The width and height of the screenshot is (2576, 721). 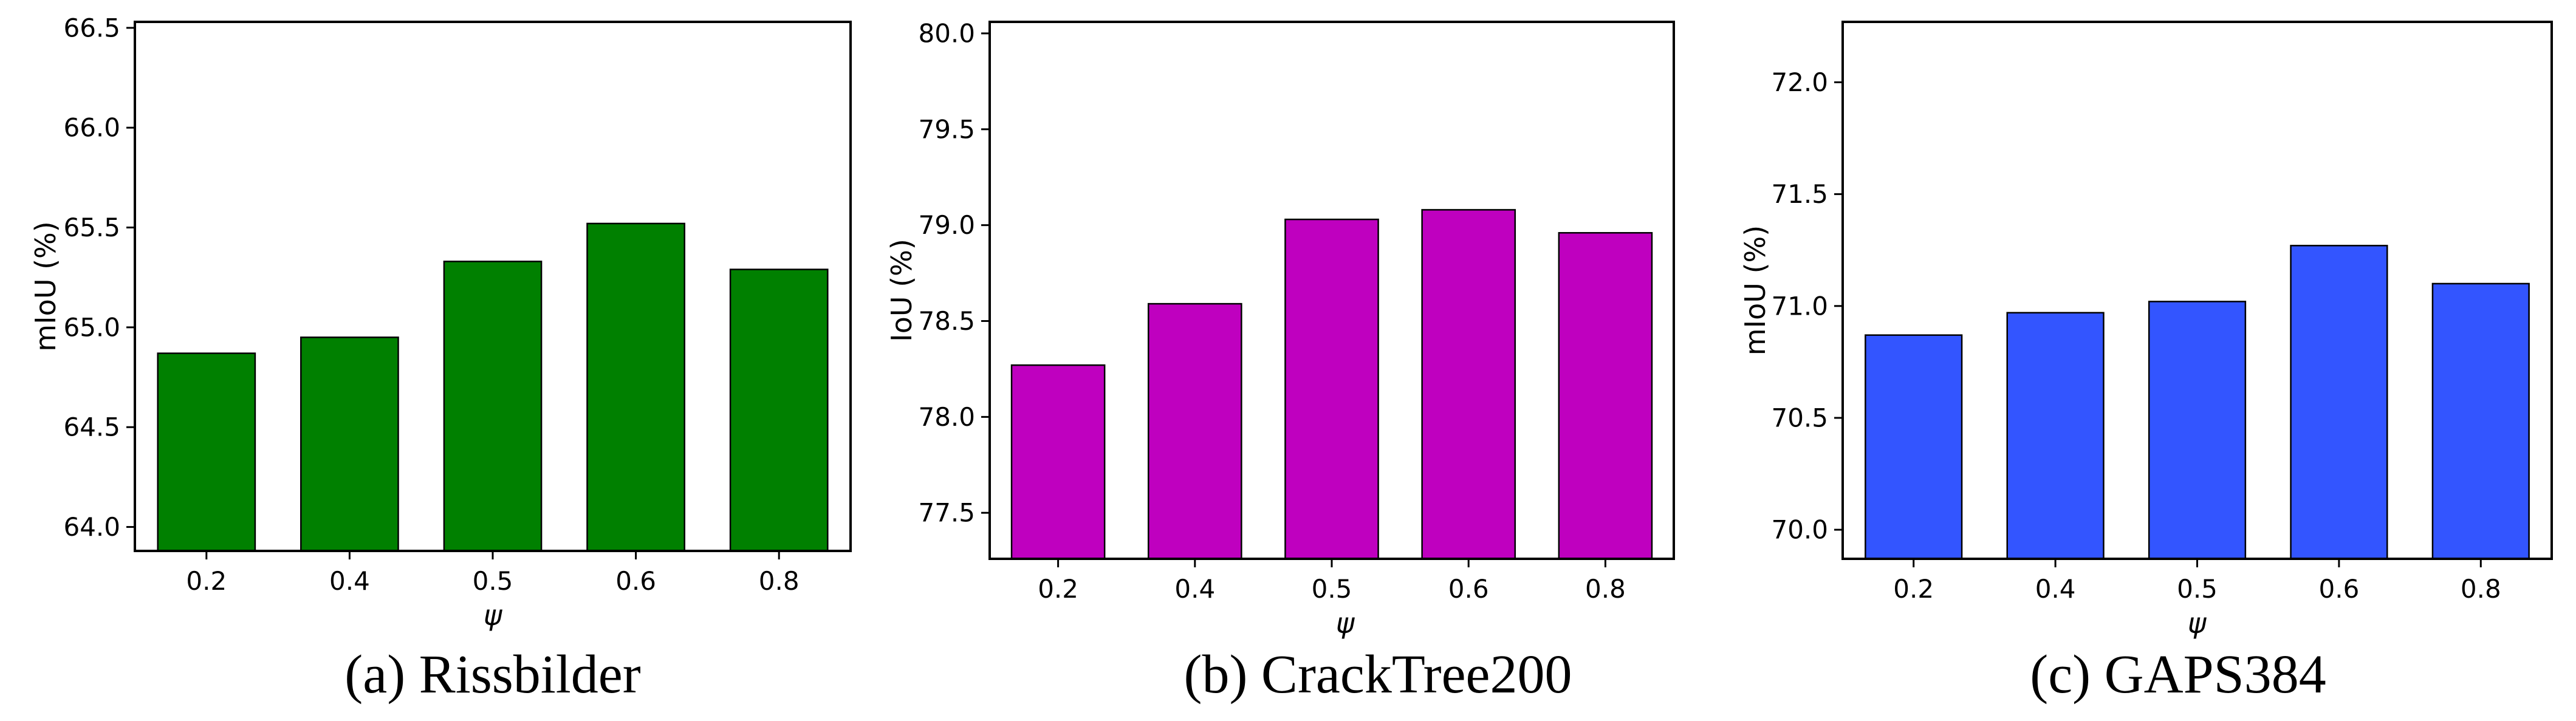 What do you see at coordinates (1799, 306) in the screenshot?
I see `y-tick-label: 71.0` at bounding box center [1799, 306].